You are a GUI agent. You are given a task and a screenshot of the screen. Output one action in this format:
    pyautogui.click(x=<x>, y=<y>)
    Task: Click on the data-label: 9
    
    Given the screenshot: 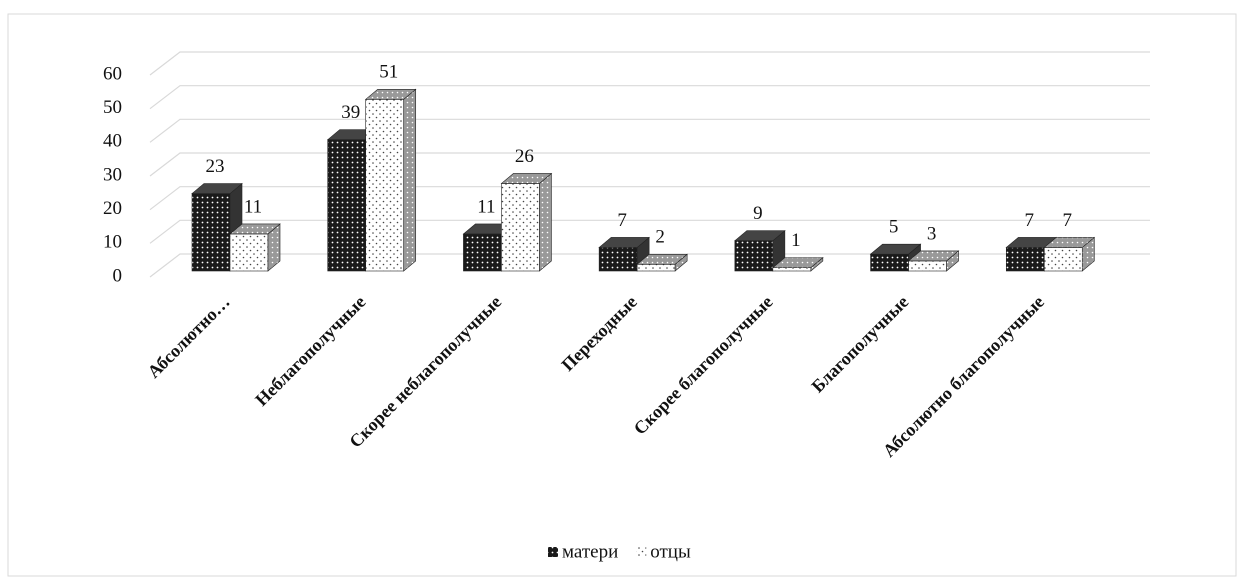 What is the action you would take?
    pyautogui.click(x=758, y=213)
    